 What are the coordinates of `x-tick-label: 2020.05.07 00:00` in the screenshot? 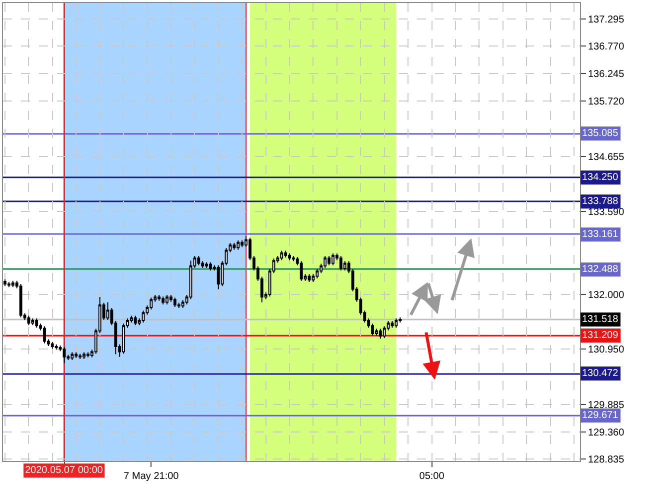 It's located at (64, 470).